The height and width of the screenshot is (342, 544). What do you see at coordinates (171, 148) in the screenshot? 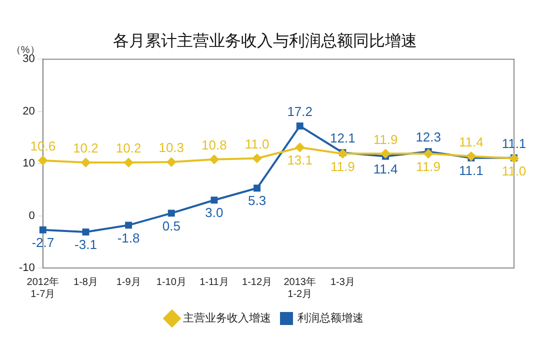
I see `data-label: 10.3` at bounding box center [171, 148].